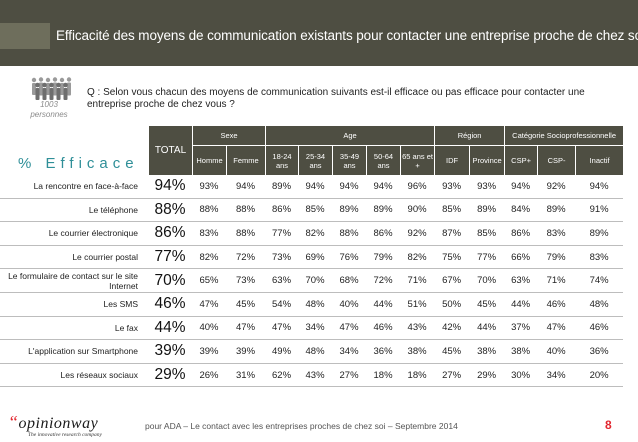 The width and height of the screenshot is (638, 442). I want to click on page-number: 8, so click(608, 425).